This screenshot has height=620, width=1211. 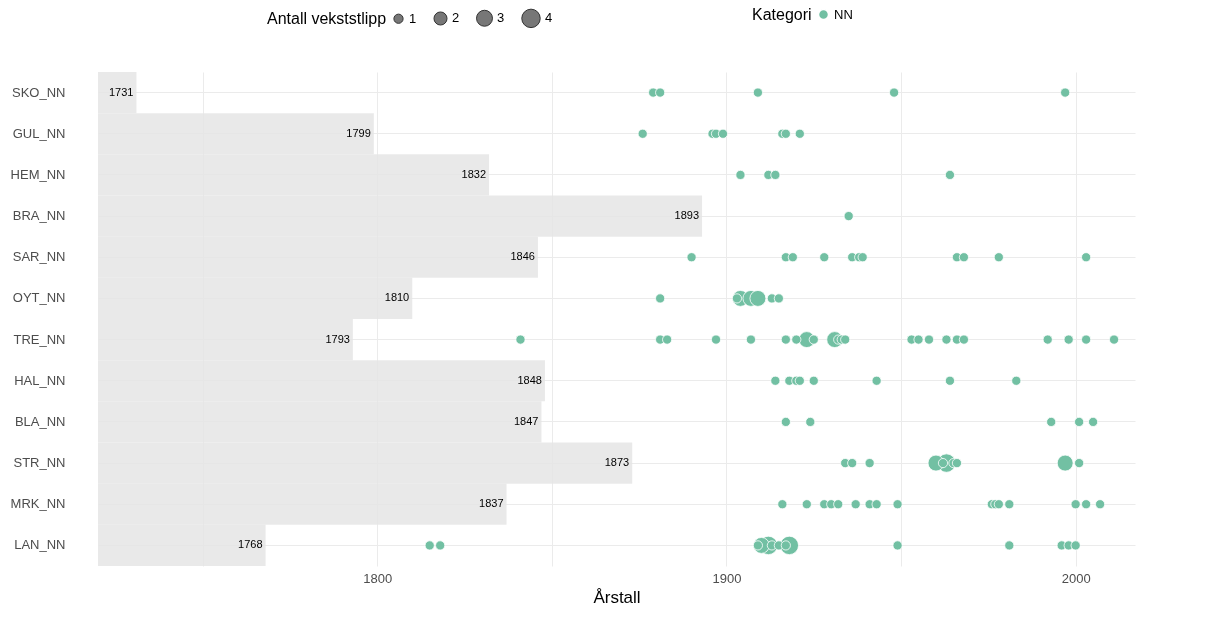 I want to click on data-label: 1768, so click(x=250, y=544).